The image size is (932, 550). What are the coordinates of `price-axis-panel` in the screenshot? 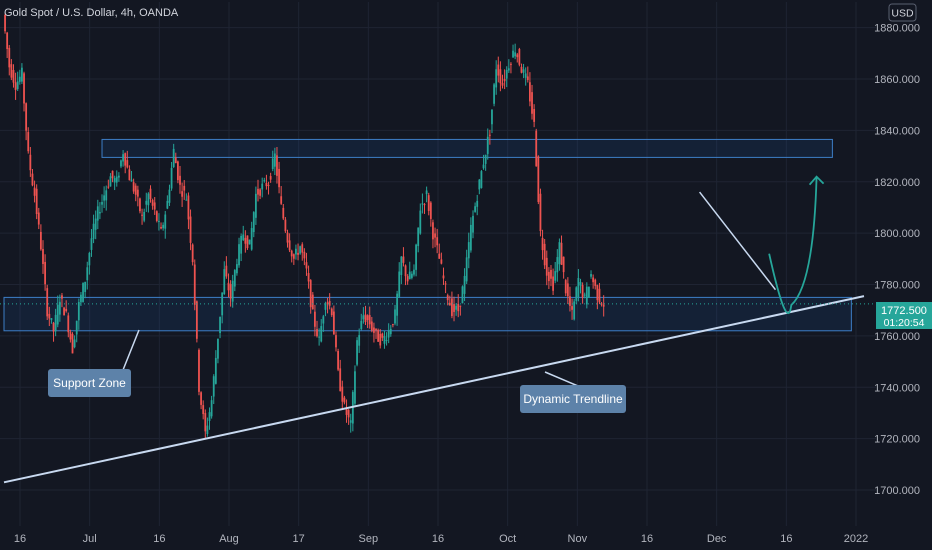 It's located at (904, 276).